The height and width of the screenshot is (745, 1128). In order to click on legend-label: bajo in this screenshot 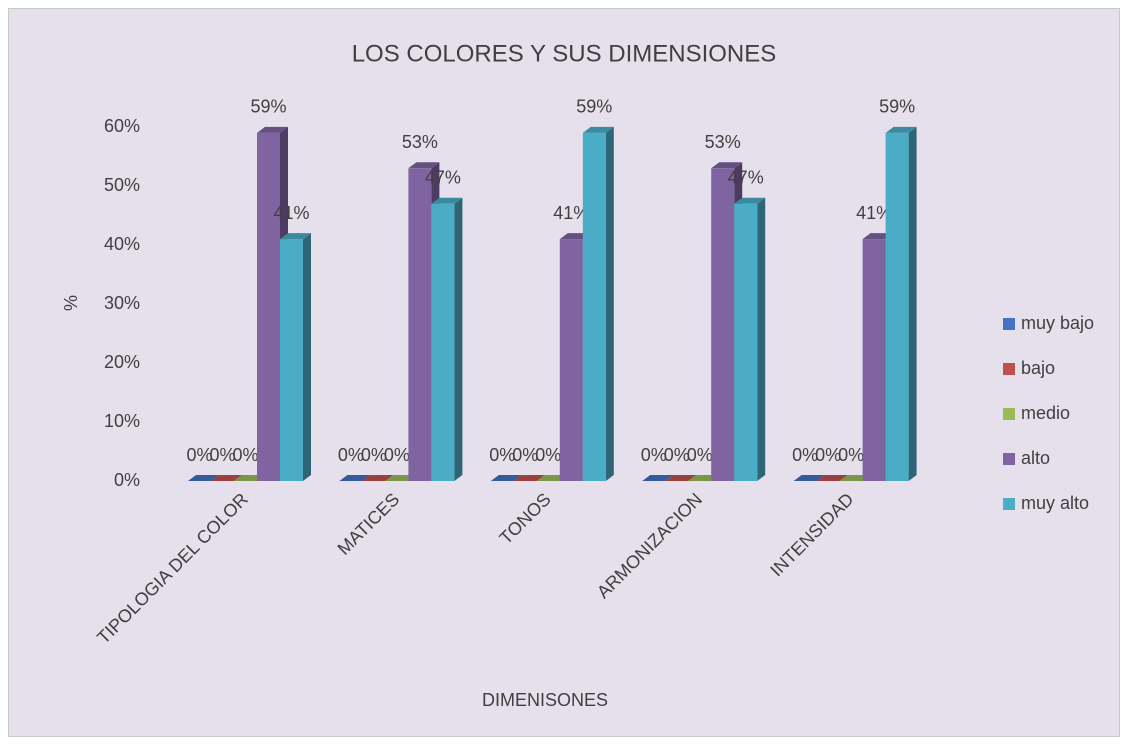, I will do `click(1038, 368)`.